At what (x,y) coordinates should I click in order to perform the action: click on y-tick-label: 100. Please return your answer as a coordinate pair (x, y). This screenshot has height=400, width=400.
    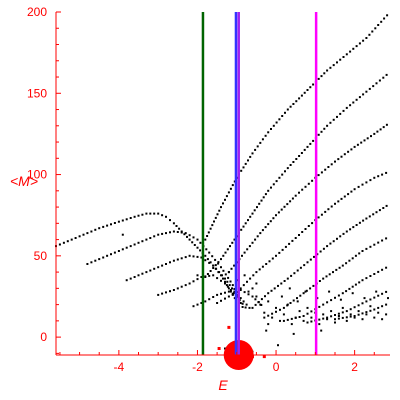
    Looking at the image, I should click on (37, 175).